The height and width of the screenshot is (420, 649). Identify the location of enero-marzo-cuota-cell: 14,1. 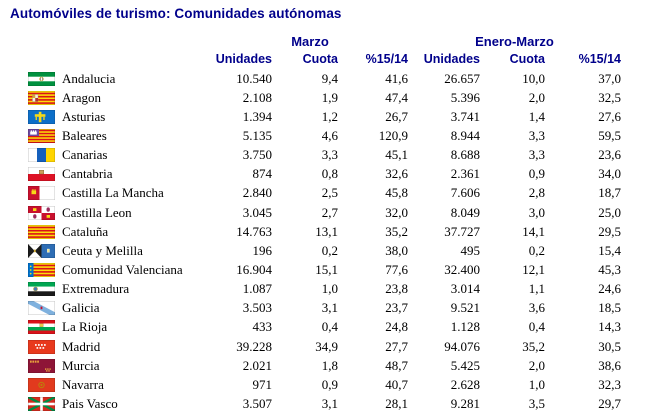
(533, 231).